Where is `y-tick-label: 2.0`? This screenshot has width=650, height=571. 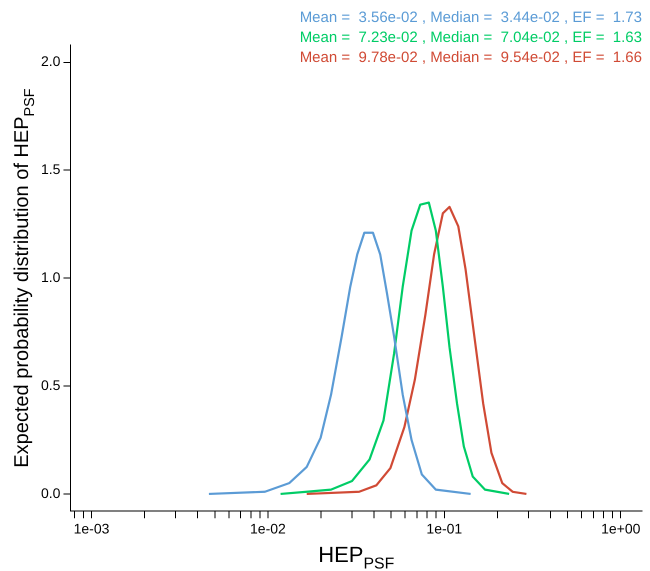 y-tick-label: 2.0 is located at coordinates (50, 61).